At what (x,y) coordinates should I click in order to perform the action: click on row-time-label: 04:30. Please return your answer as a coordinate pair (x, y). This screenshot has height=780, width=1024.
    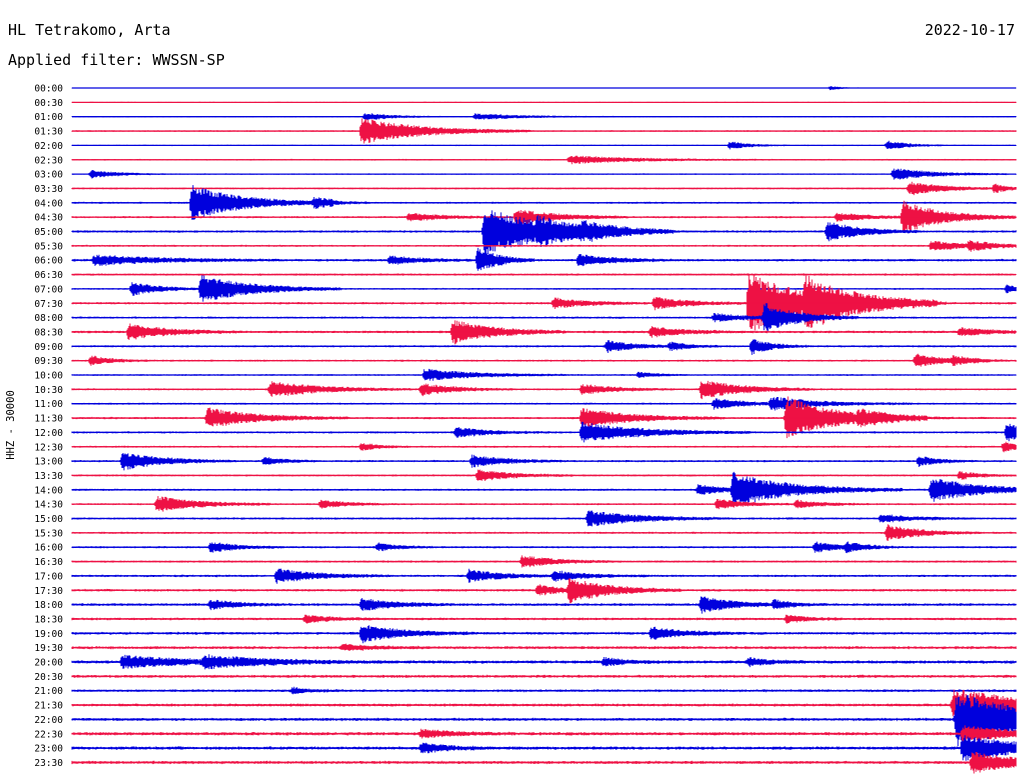
    Looking at the image, I should click on (48, 218).